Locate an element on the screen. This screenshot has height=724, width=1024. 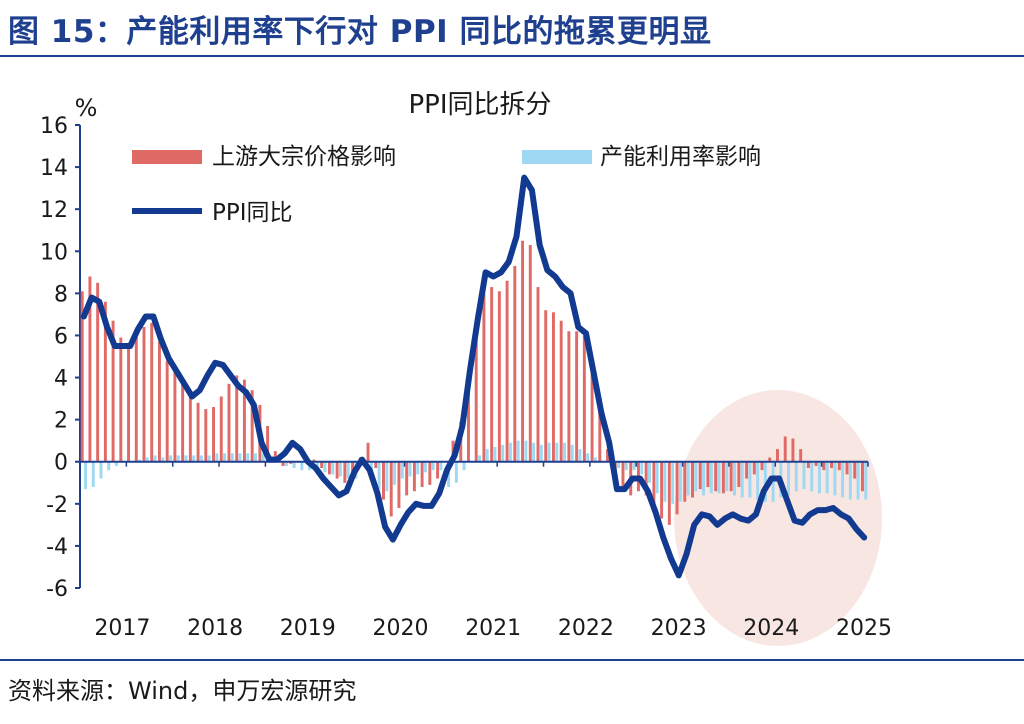
highlight-ellipse is located at coordinates (778, 518).